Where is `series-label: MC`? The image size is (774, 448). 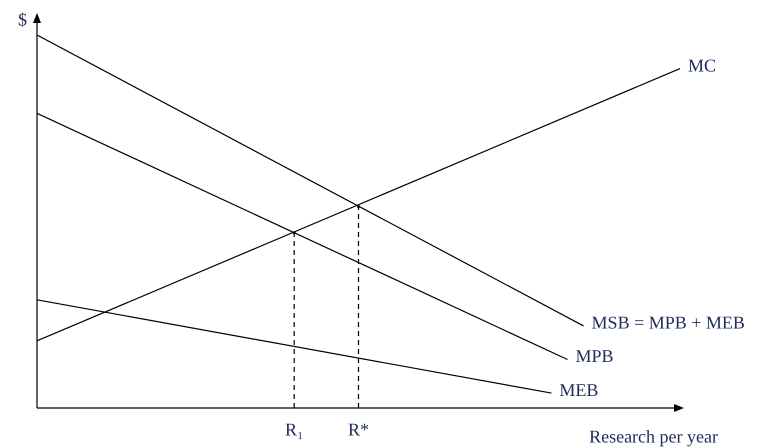
series-label: MC is located at coordinates (702, 65).